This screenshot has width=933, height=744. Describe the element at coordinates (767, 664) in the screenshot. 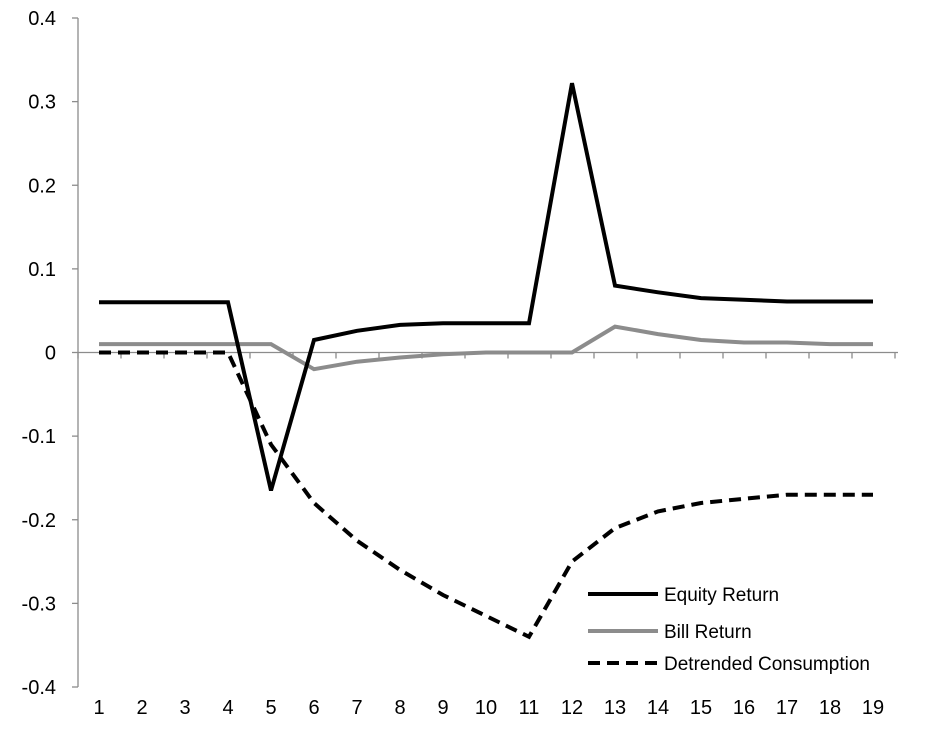

I see `legend-label: Detrended Consumption` at that location.